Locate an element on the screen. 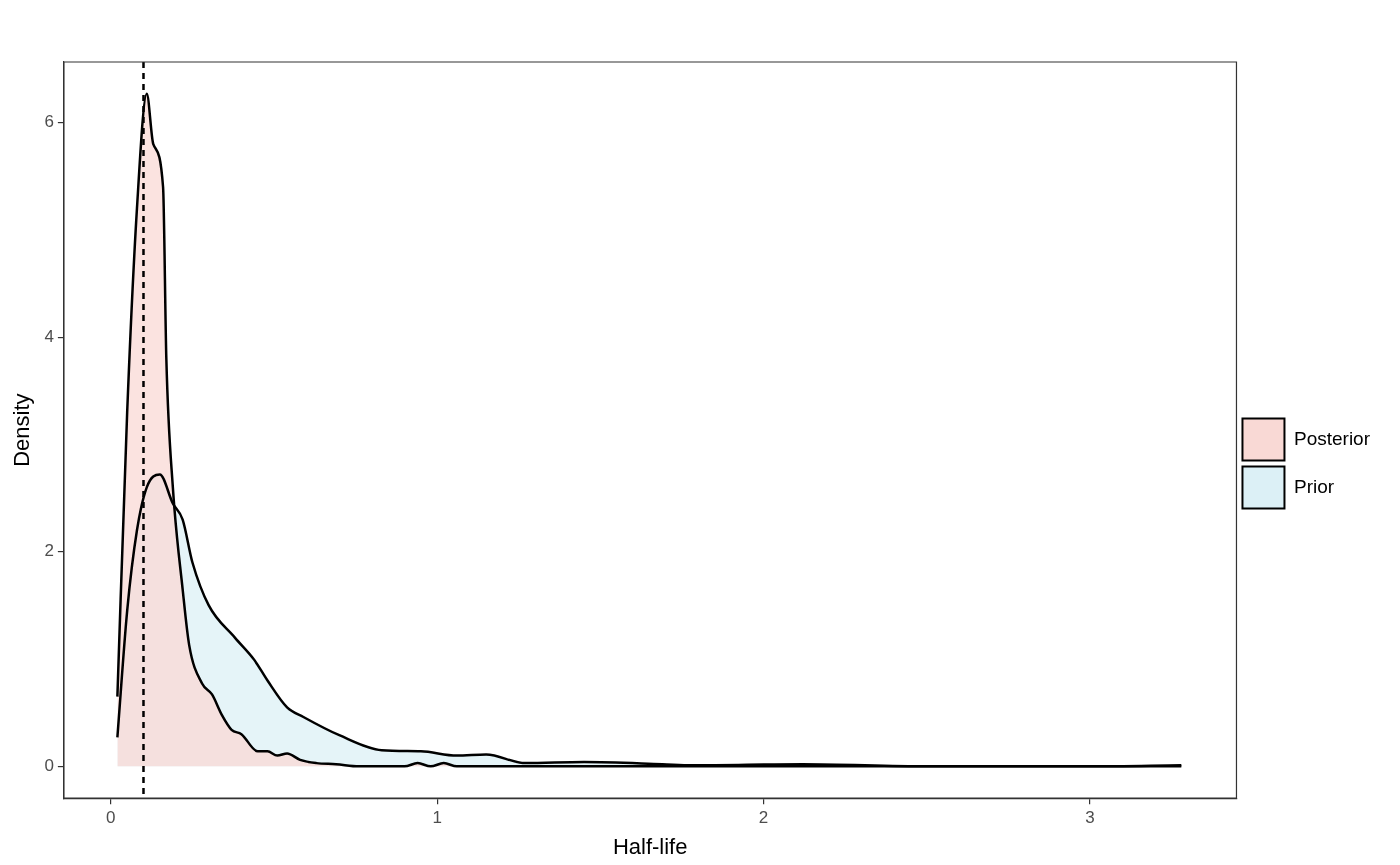 The image size is (1400, 865). legend-label: Posterior is located at coordinates (1332, 438).